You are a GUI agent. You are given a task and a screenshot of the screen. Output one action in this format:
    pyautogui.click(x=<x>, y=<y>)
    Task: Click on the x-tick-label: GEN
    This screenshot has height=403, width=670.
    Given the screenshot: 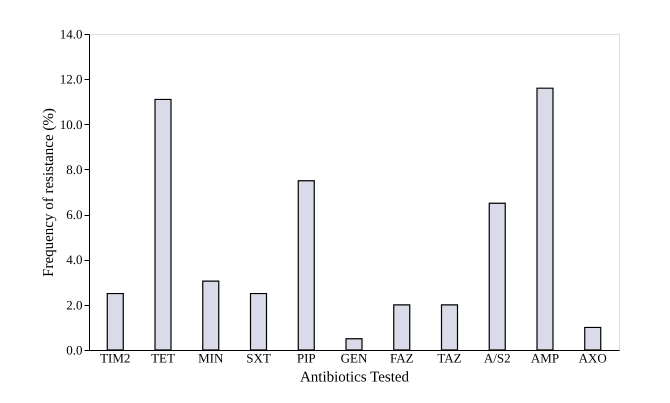 What is the action you would take?
    pyautogui.click(x=354, y=358)
    